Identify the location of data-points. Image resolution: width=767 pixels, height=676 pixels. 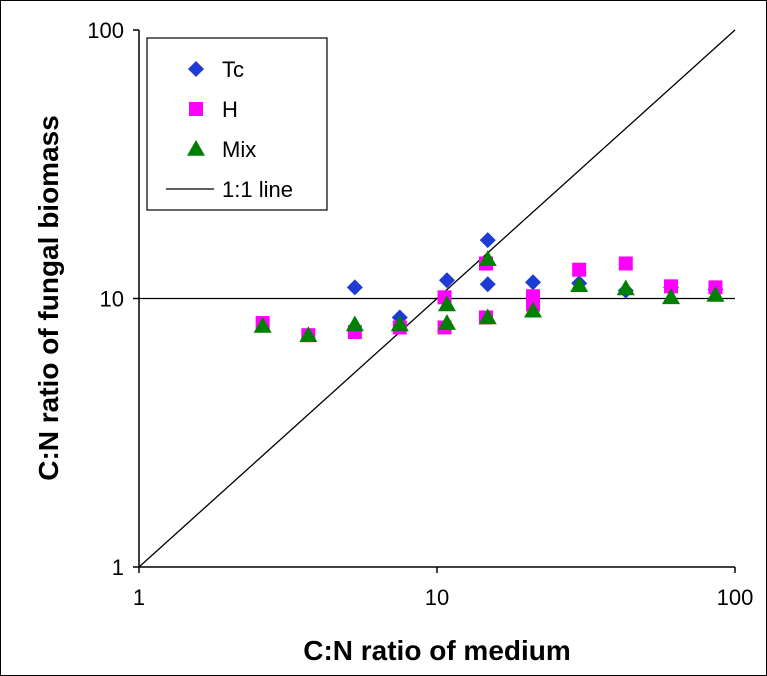
(489, 287).